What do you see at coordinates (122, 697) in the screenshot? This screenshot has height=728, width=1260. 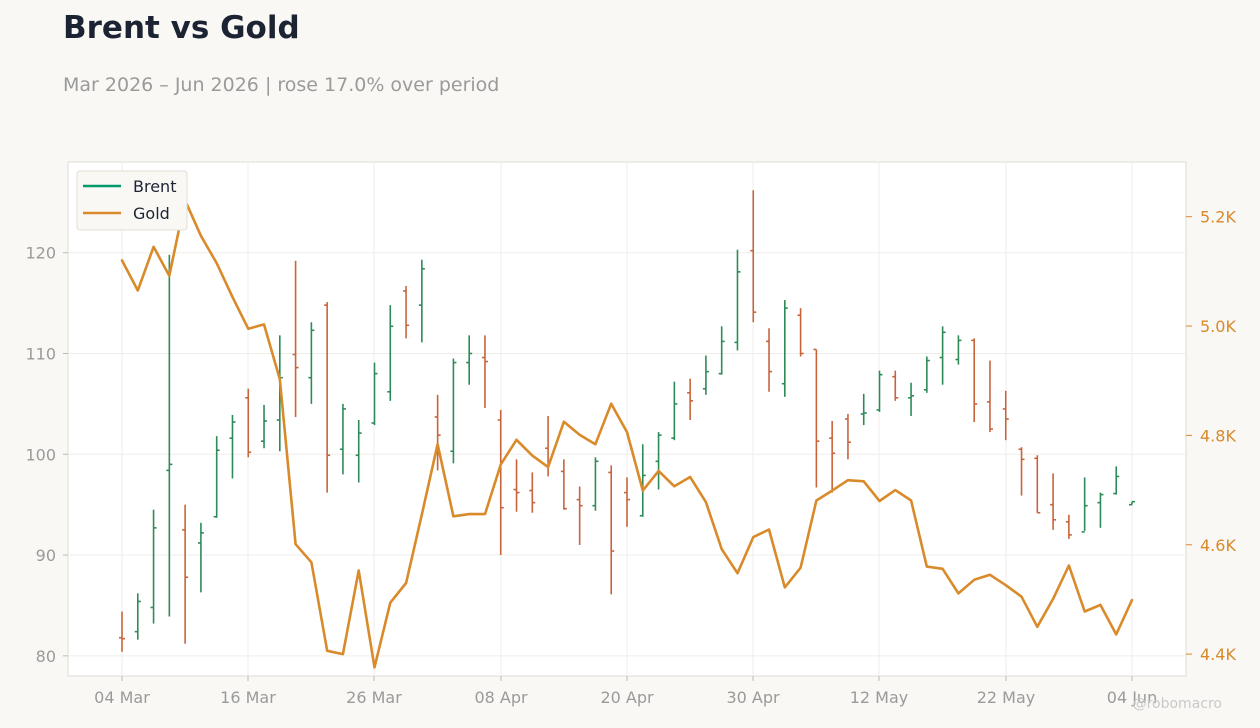 I see `x-tick-label: 04 Mar` at bounding box center [122, 697].